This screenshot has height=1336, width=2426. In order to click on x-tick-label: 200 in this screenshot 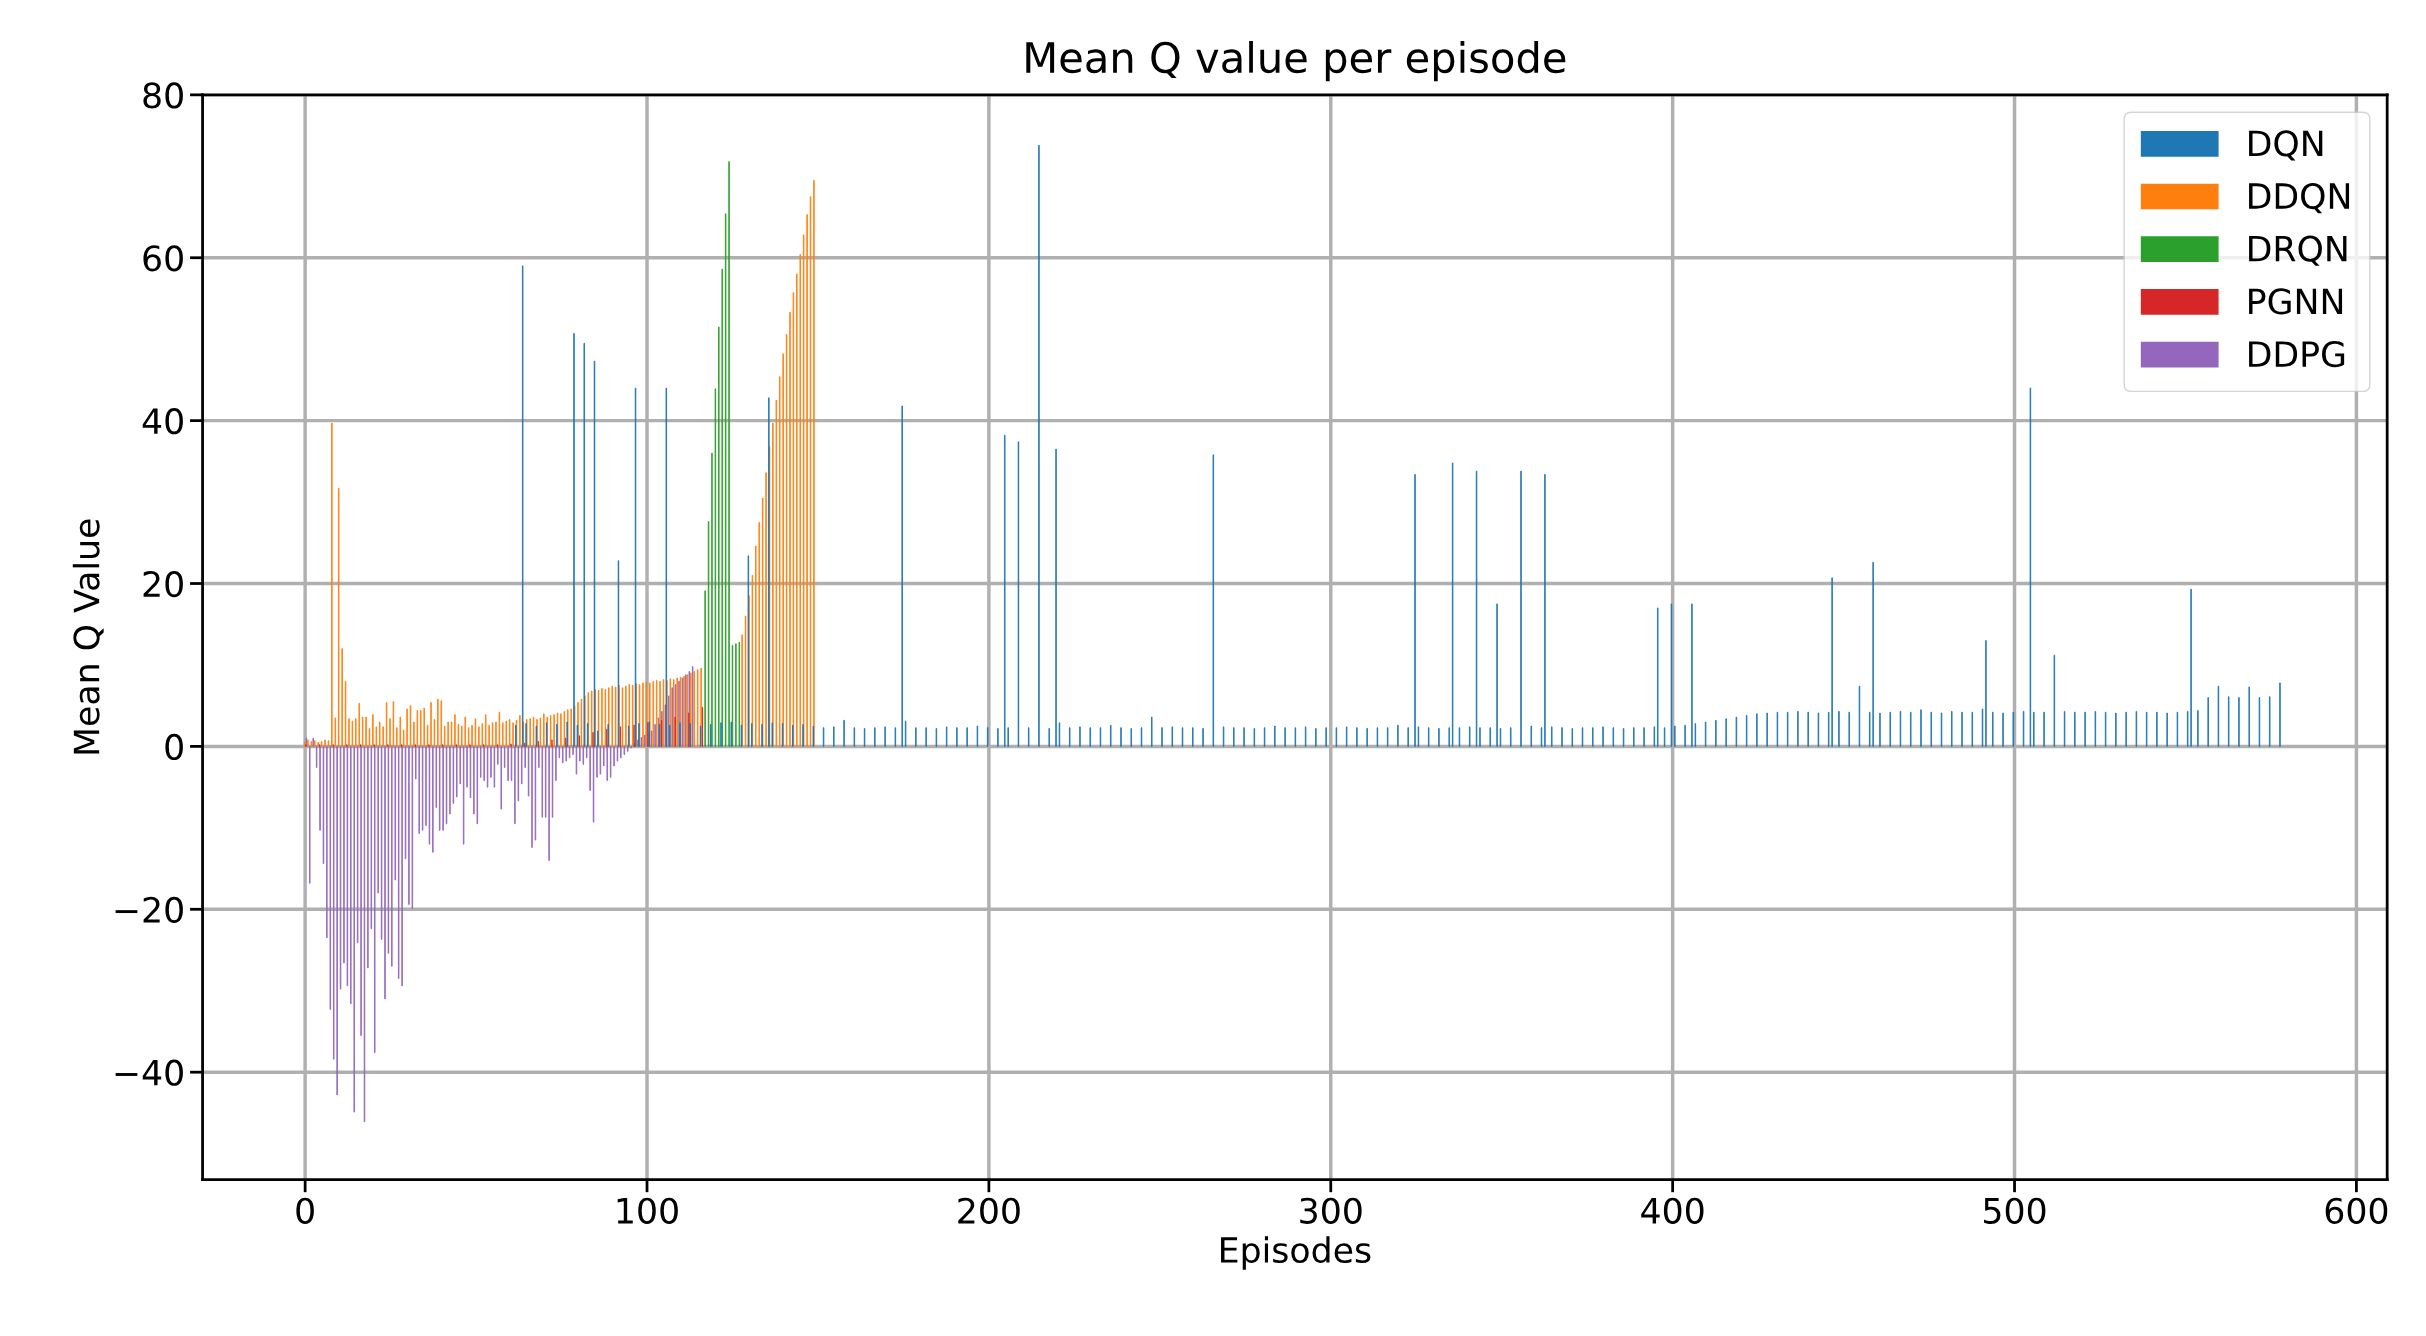, I will do `click(989, 1210)`.